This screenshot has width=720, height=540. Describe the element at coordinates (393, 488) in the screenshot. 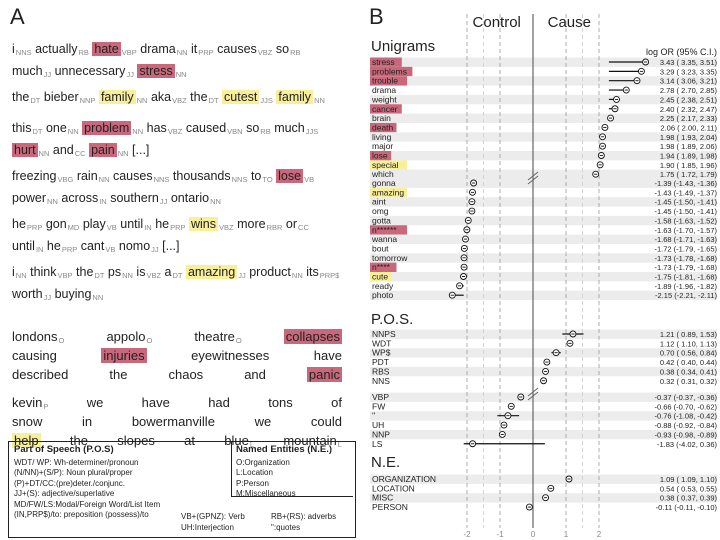

I see `row-label: LOCATION` at that location.